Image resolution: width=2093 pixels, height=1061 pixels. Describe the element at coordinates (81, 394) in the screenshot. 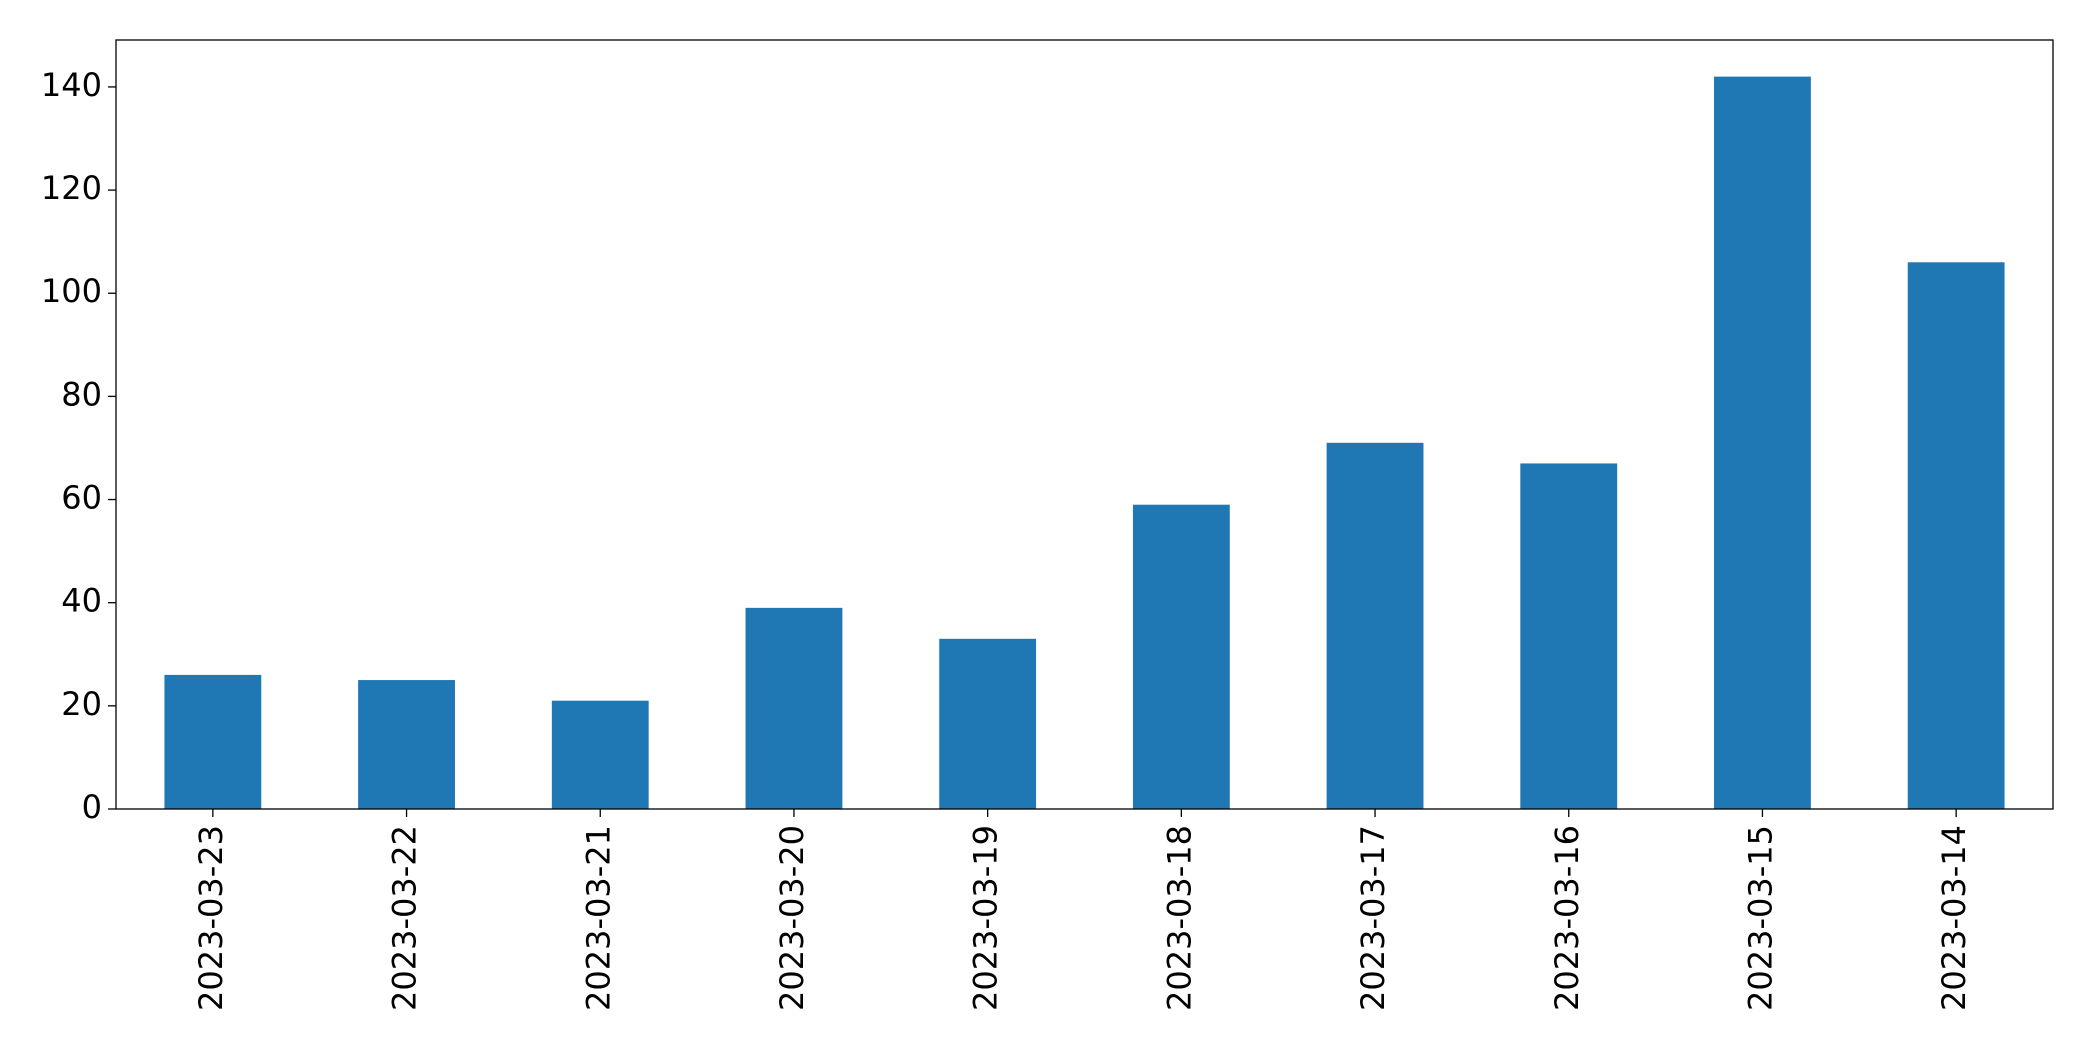

I see `y-tick-label: 80` at that location.